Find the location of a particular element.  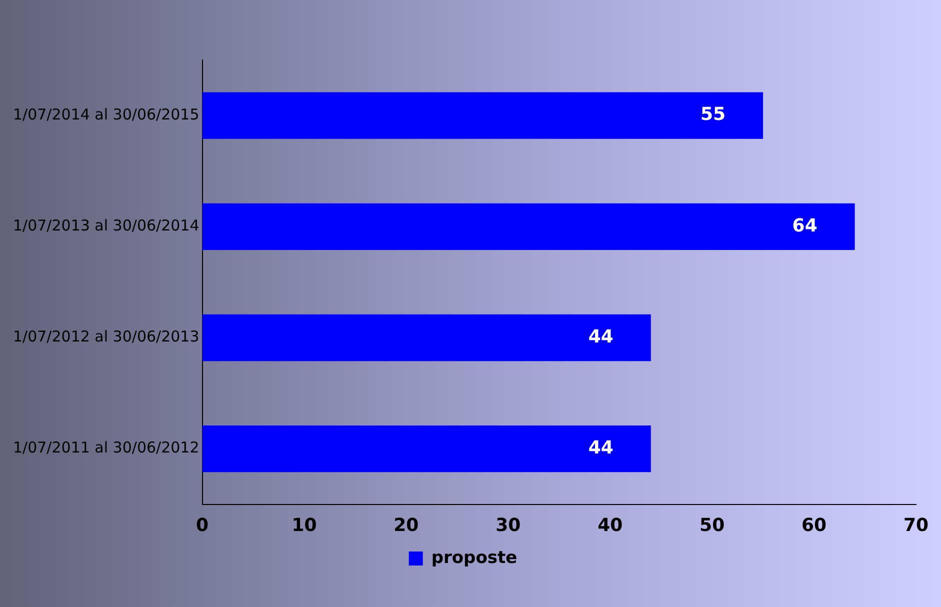

y-tick-label: 1/07/2013 al 30/06/2014 is located at coordinates (106, 225).